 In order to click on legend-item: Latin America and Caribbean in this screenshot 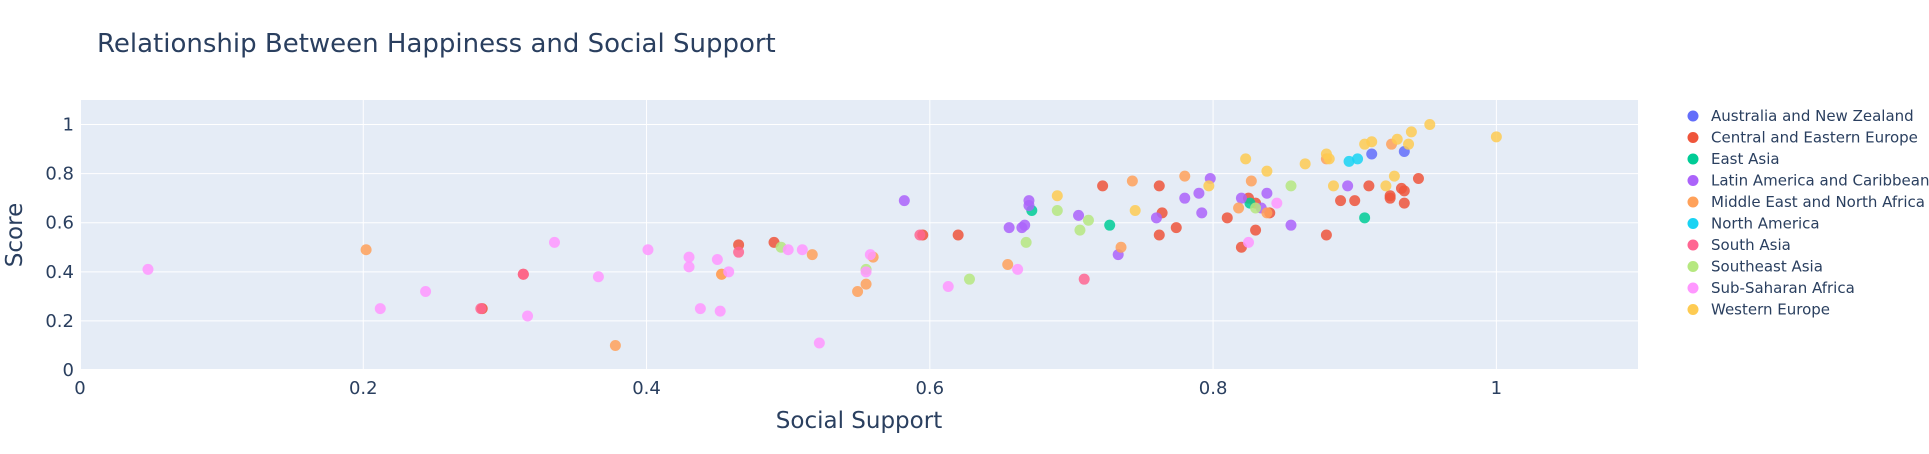, I will do `click(1808, 181)`.